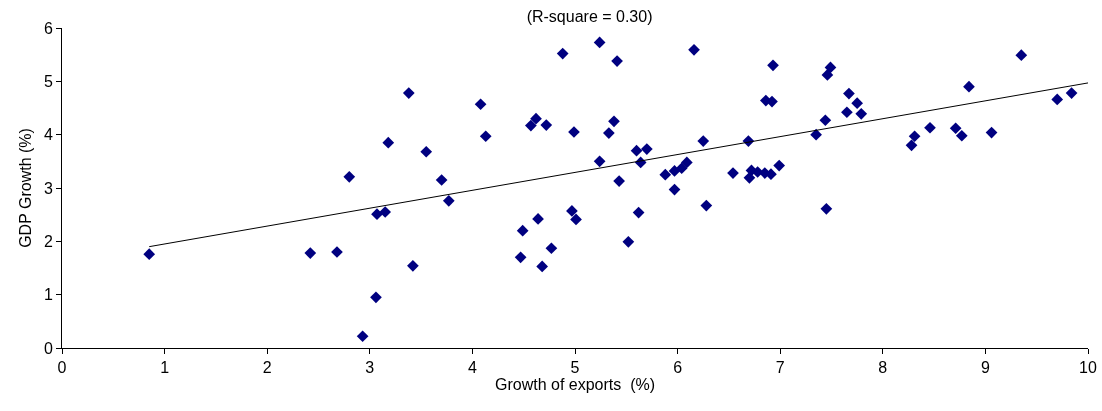  I want to click on y-tick-label: 4, so click(48, 135).